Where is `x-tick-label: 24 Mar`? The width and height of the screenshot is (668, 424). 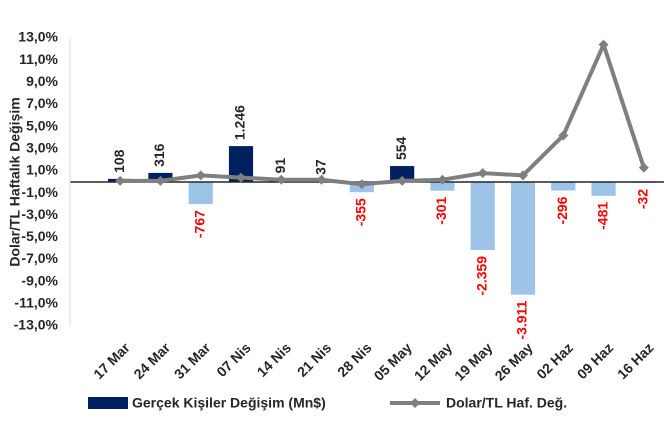
x-tick-label: 24 Mar is located at coordinates (151, 360).